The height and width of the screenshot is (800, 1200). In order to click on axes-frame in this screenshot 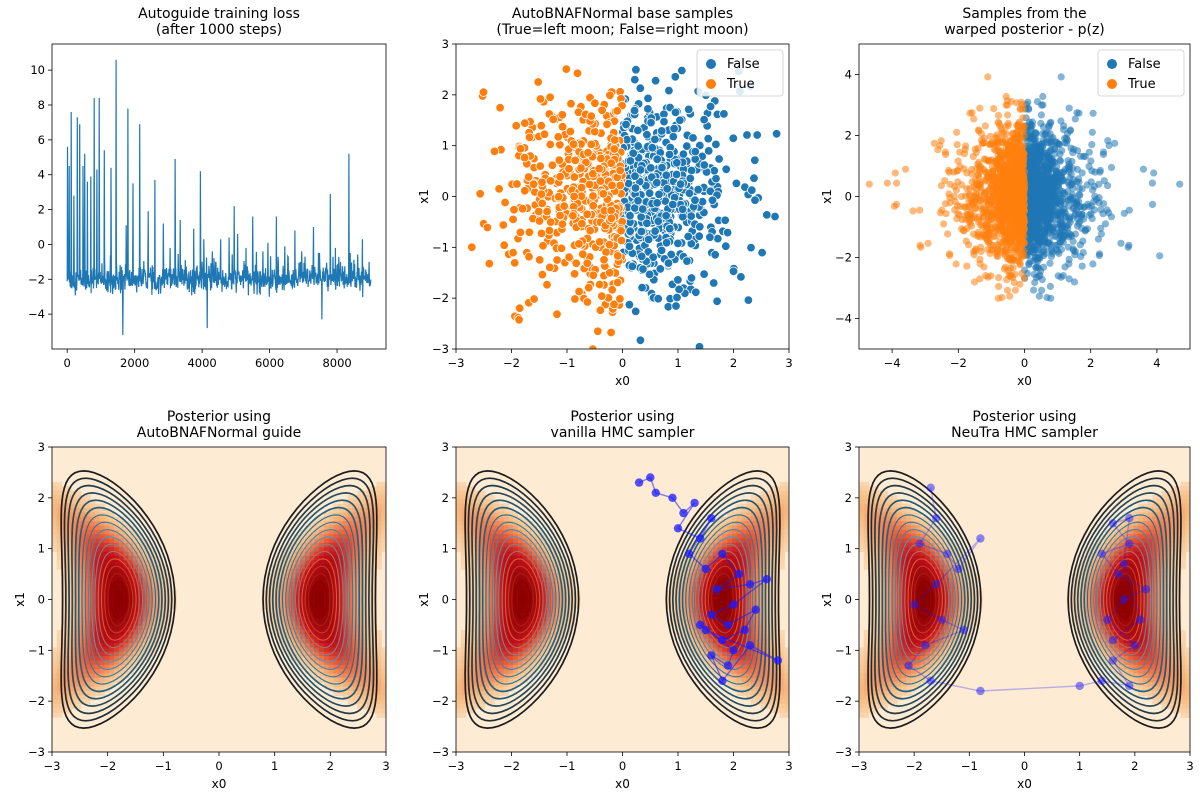, I will do `click(219, 196)`.